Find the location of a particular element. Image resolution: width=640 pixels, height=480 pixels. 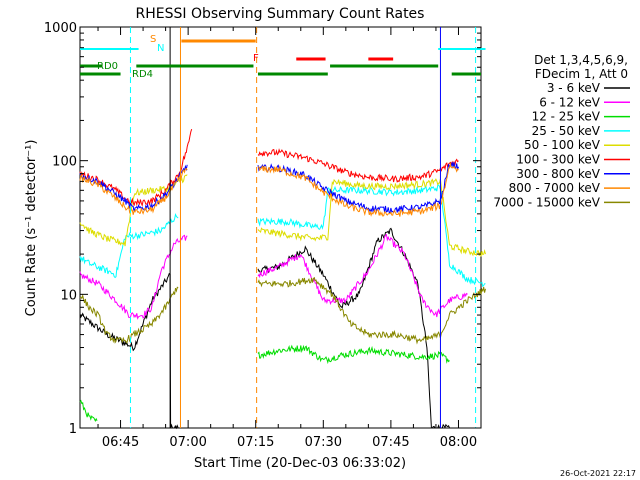

legend-label-2: 12 - 25 keV is located at coordinates (566, 117).